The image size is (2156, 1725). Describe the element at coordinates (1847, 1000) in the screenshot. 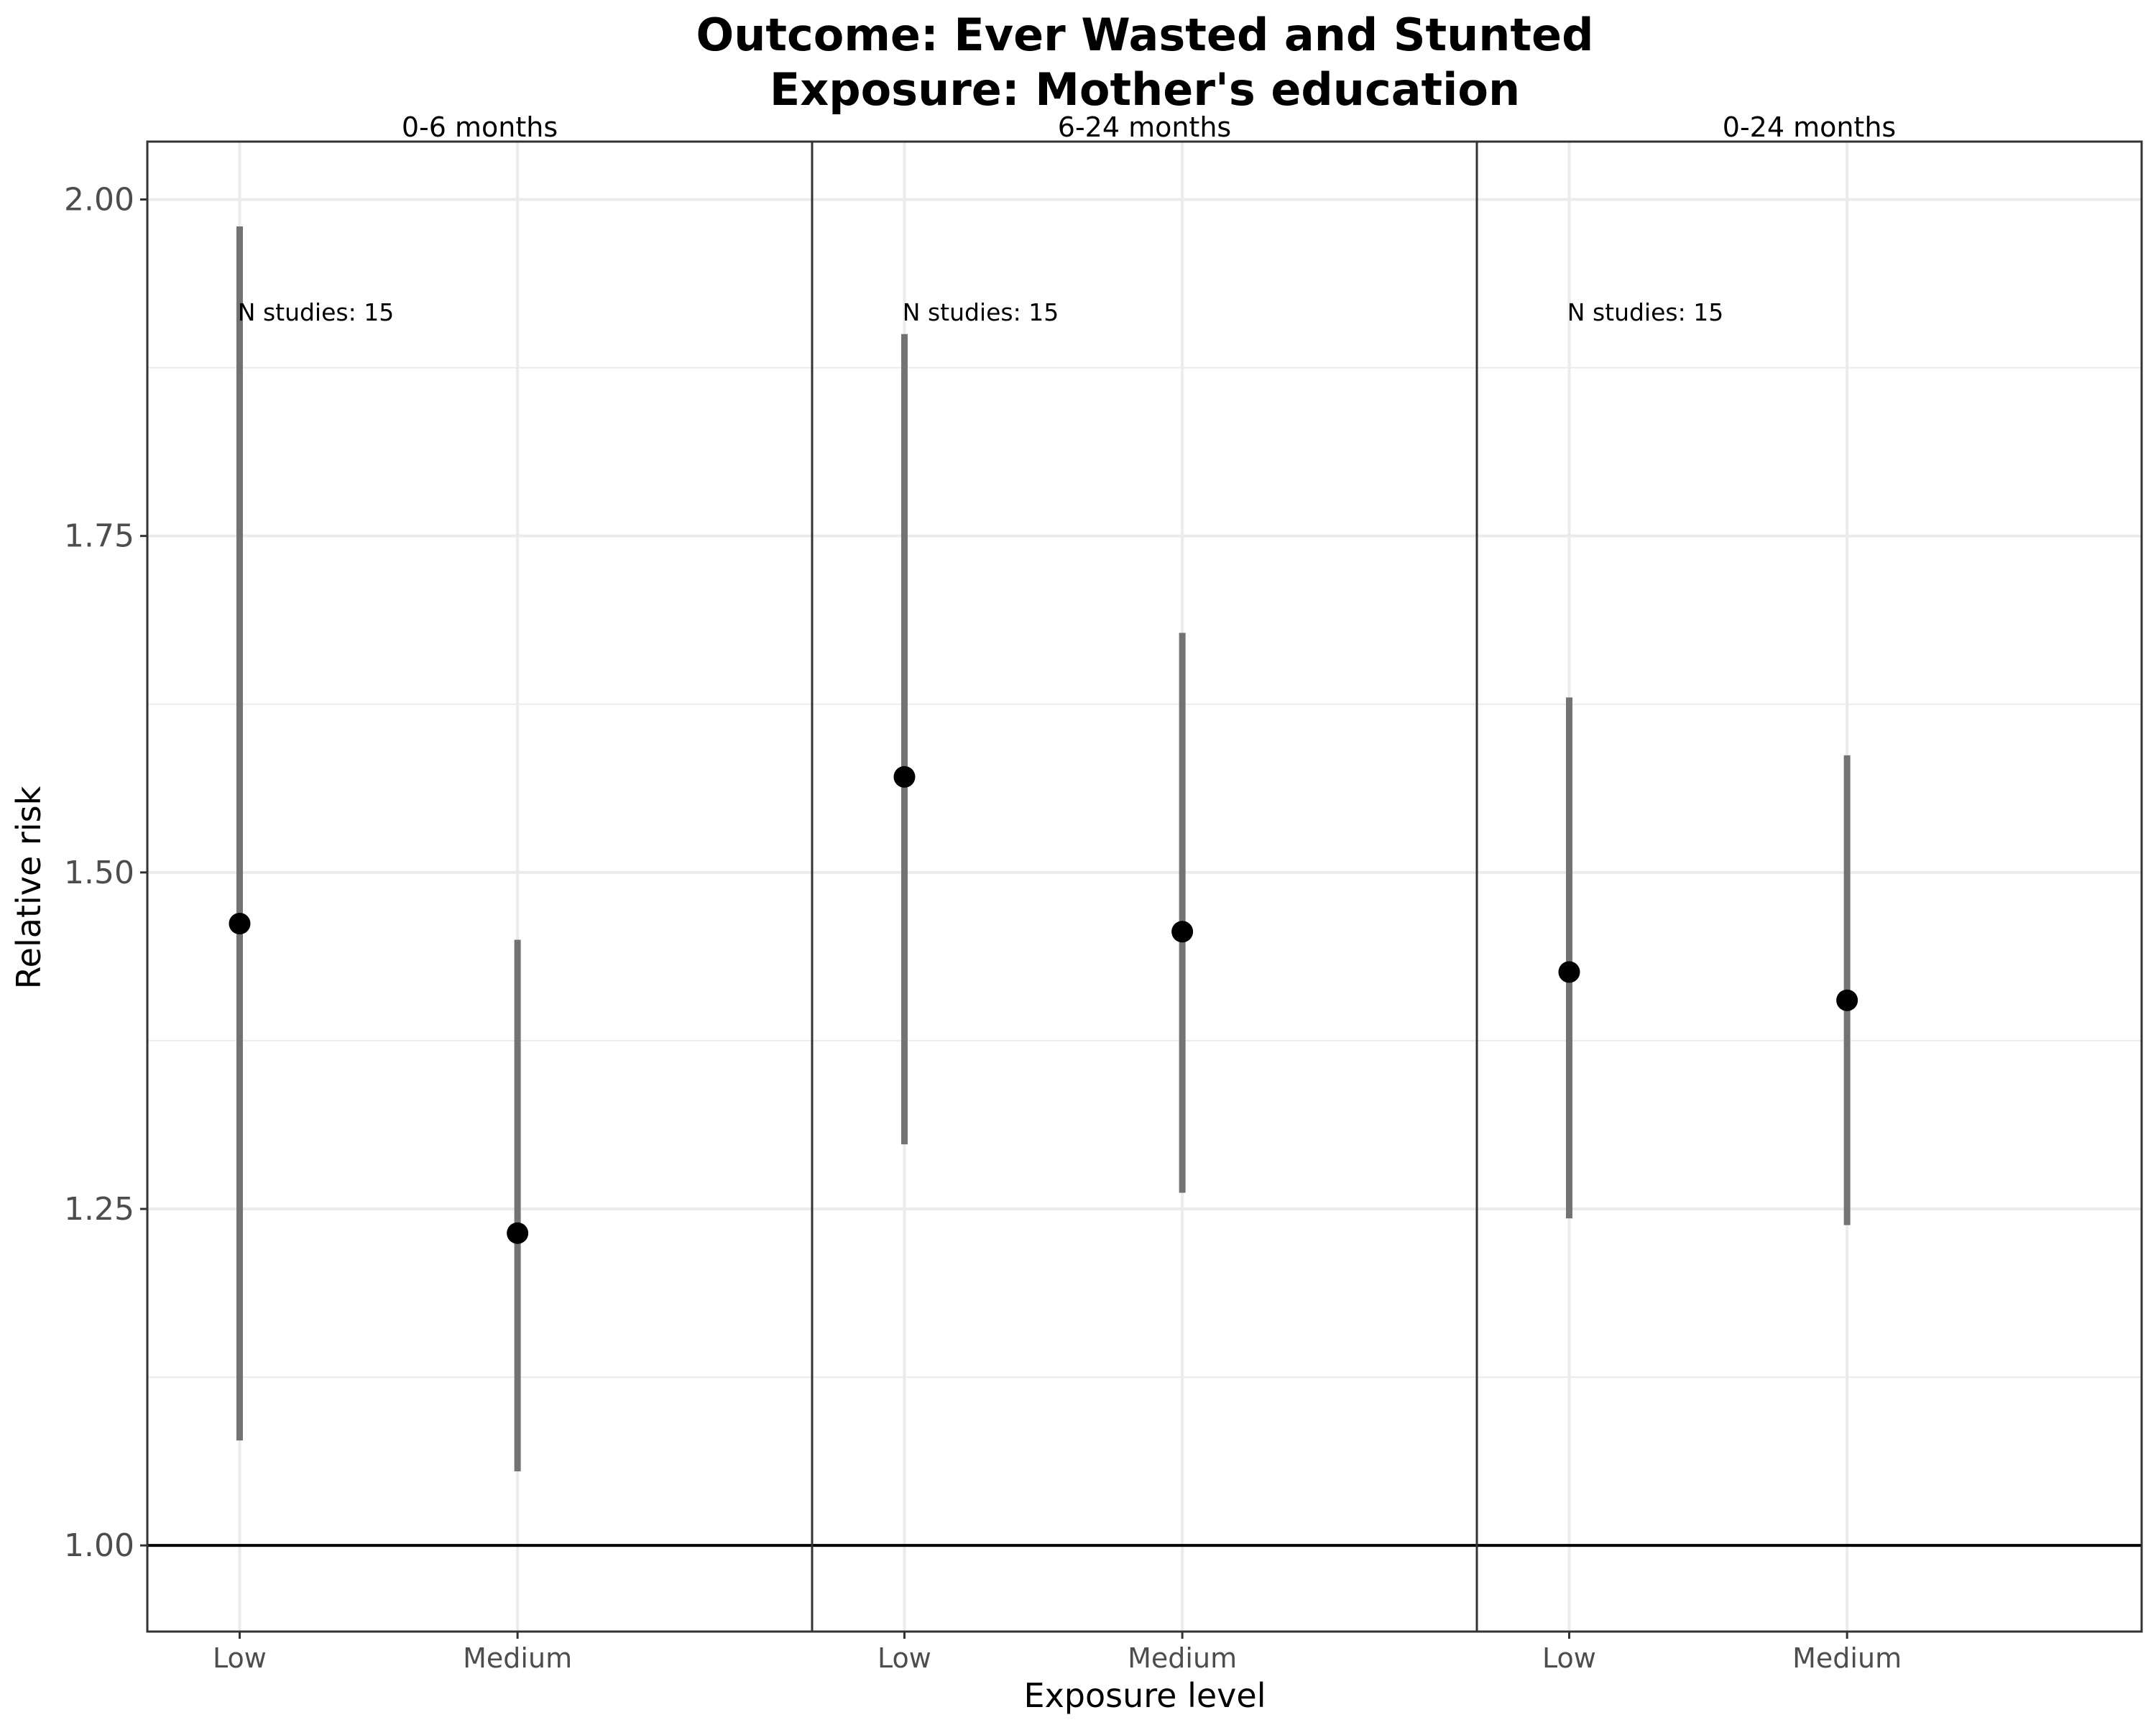

I see `point-estimate-panel-3-medium` at that location.